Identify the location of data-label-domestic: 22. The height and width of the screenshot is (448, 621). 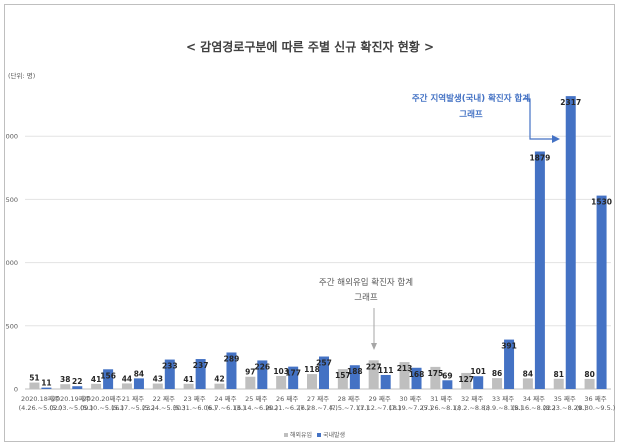
(77, 381).